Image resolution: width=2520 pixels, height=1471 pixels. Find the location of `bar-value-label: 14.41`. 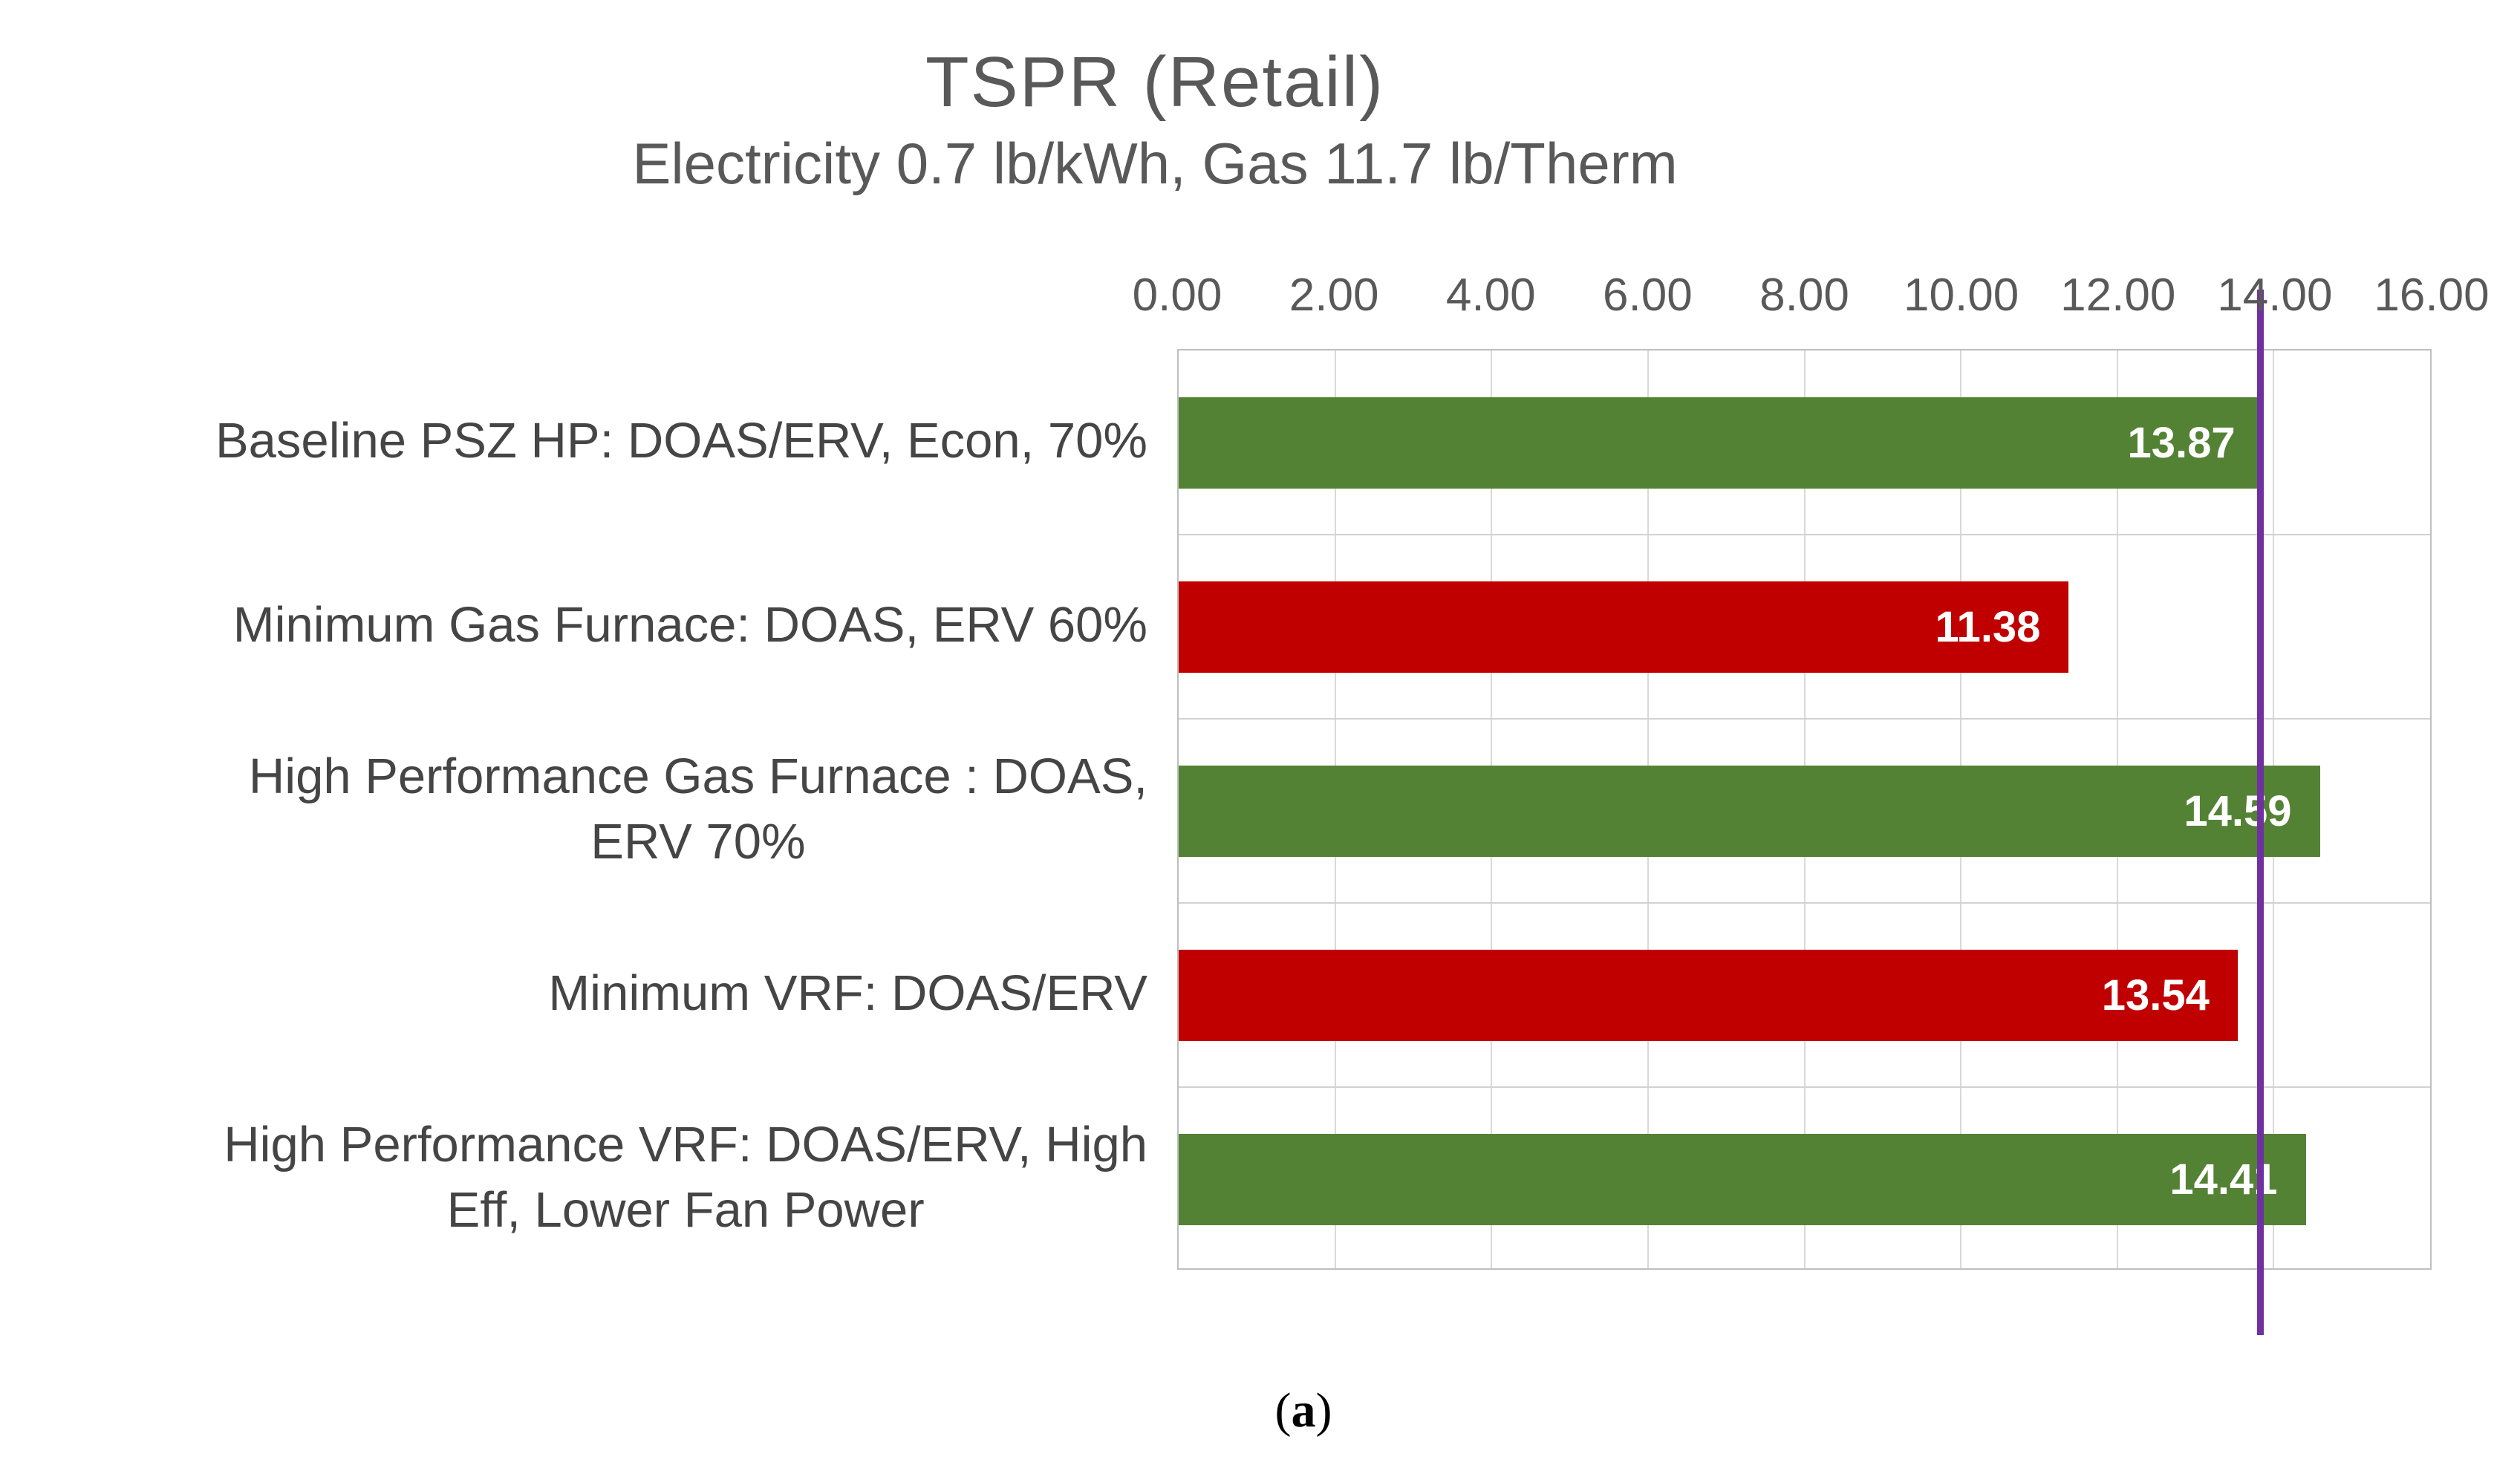

bar-value-label: 14.41 is located at coordinates (2224, 1179).